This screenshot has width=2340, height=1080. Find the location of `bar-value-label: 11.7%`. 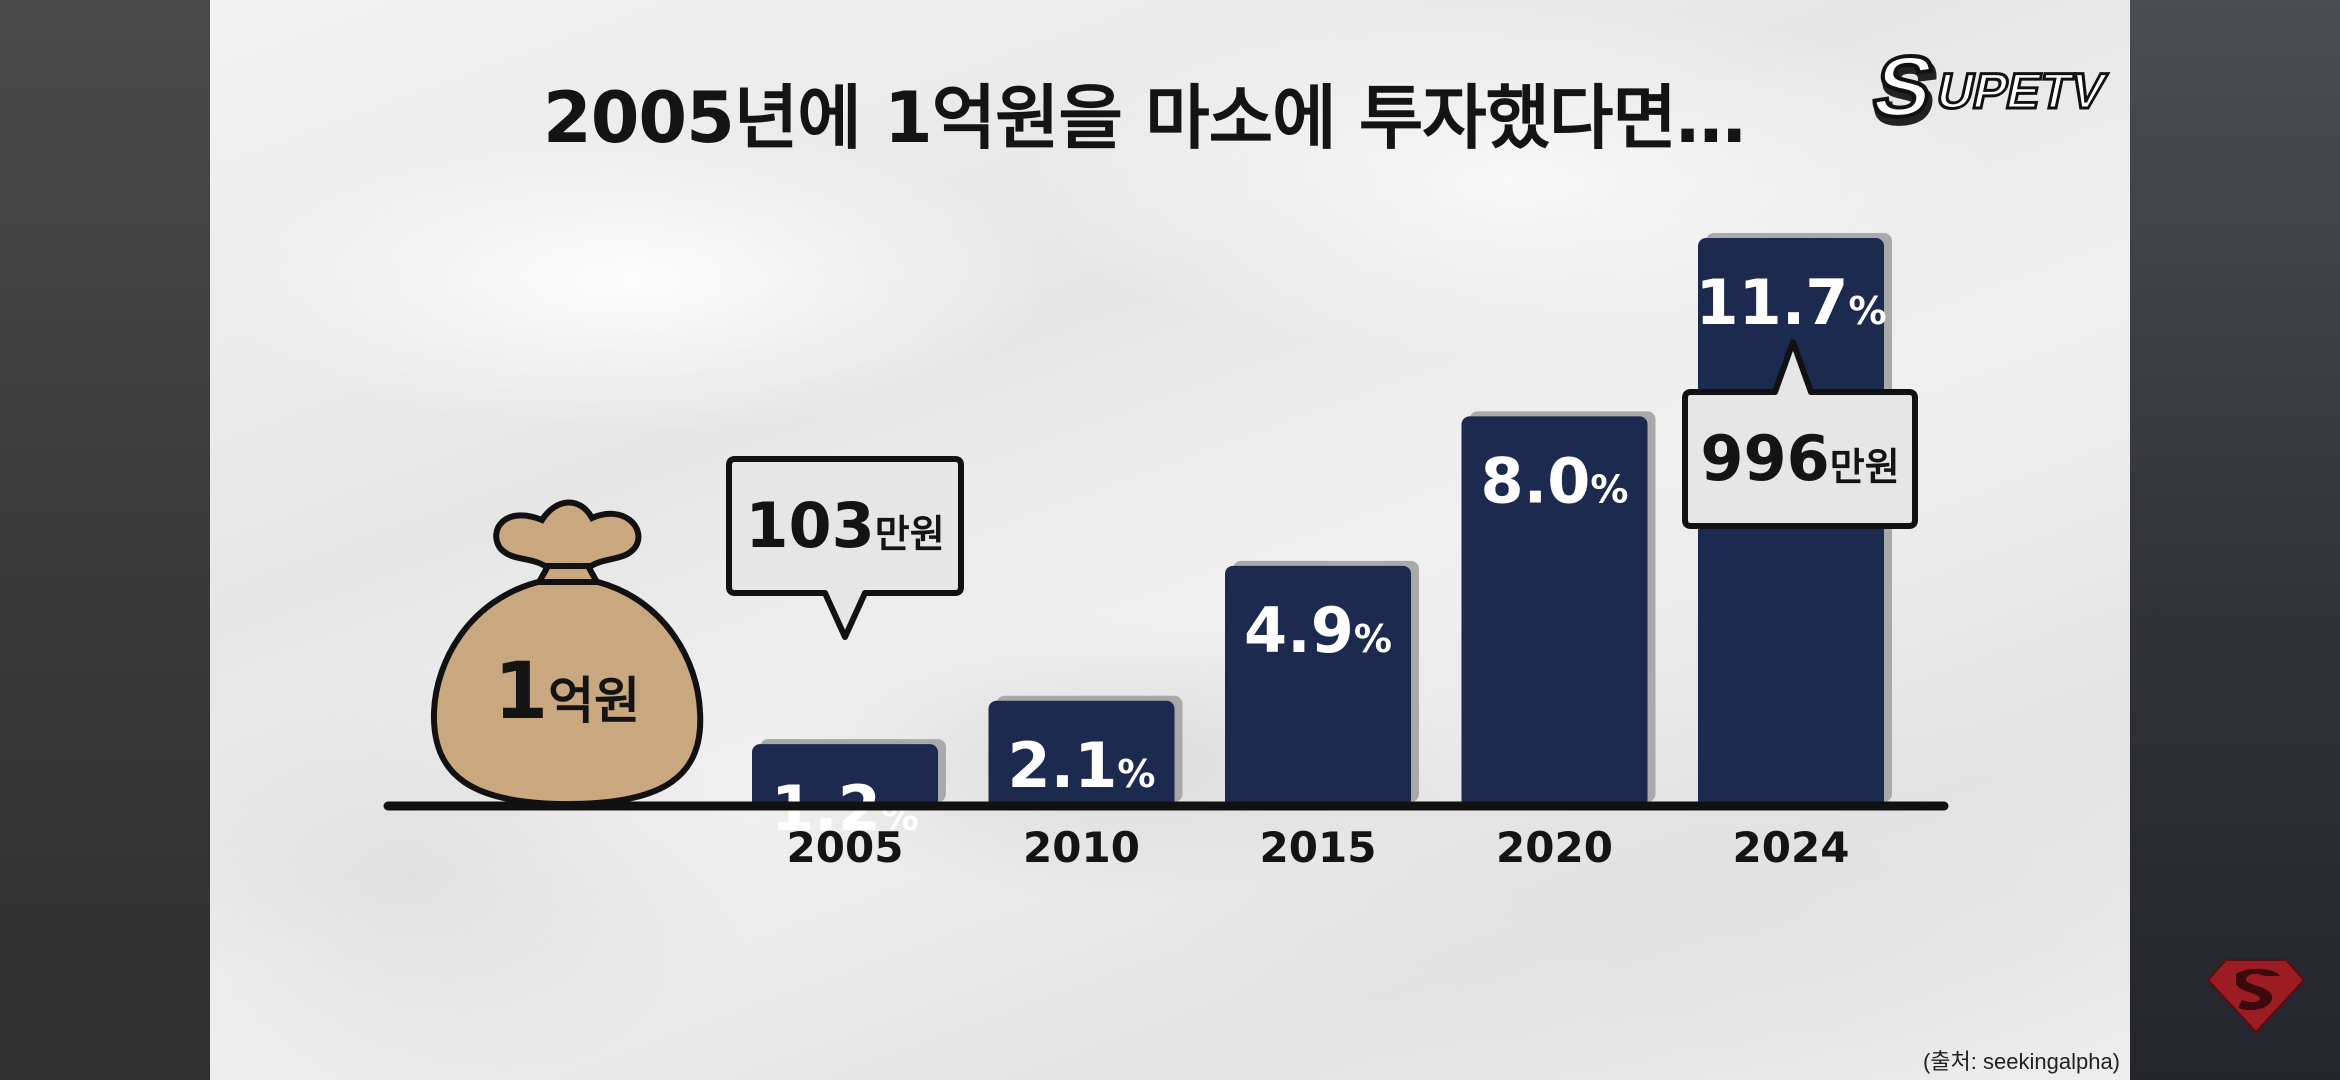

bar-value-label: 11.7% is located at coordinates (1790, 302).